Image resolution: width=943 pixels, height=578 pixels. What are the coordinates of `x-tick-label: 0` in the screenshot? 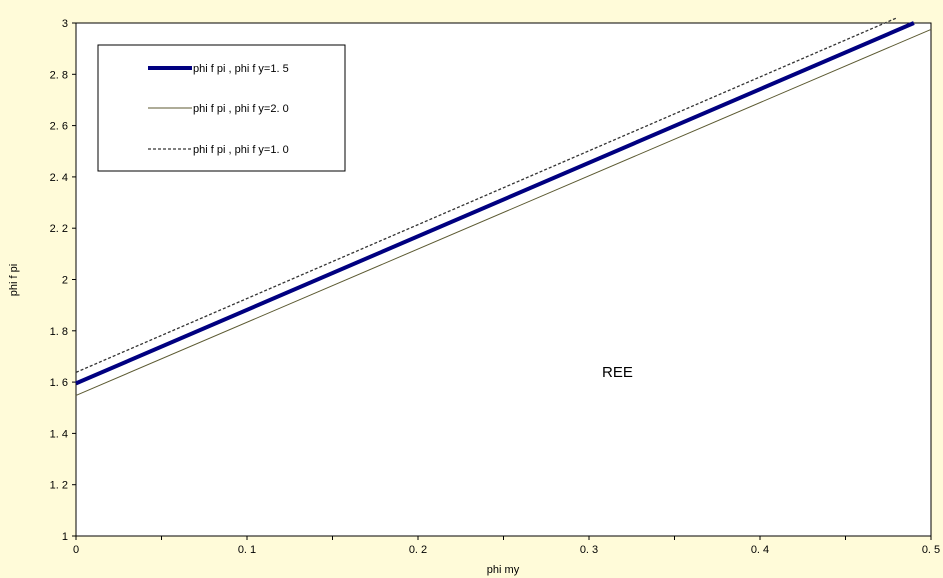 It's located at (76, 550).